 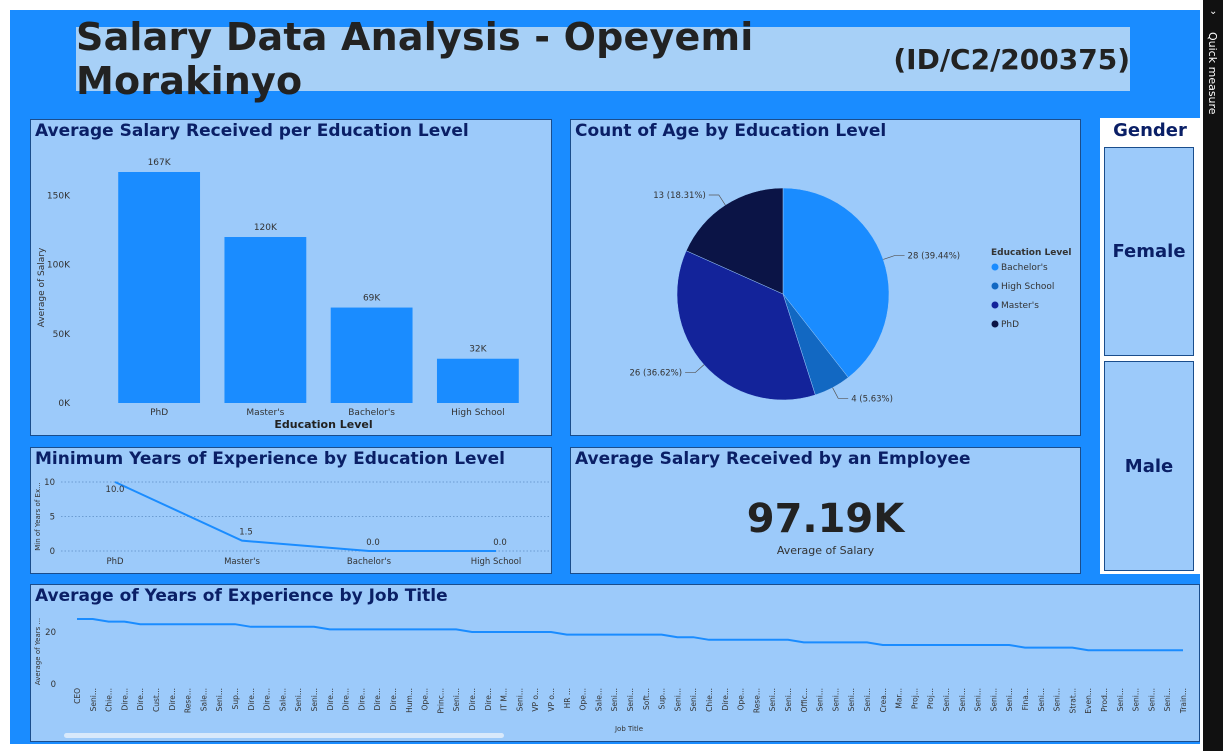 I want to click on quick-measure-pane: ⌄ Quick measure, so click(x=1213, y=375).